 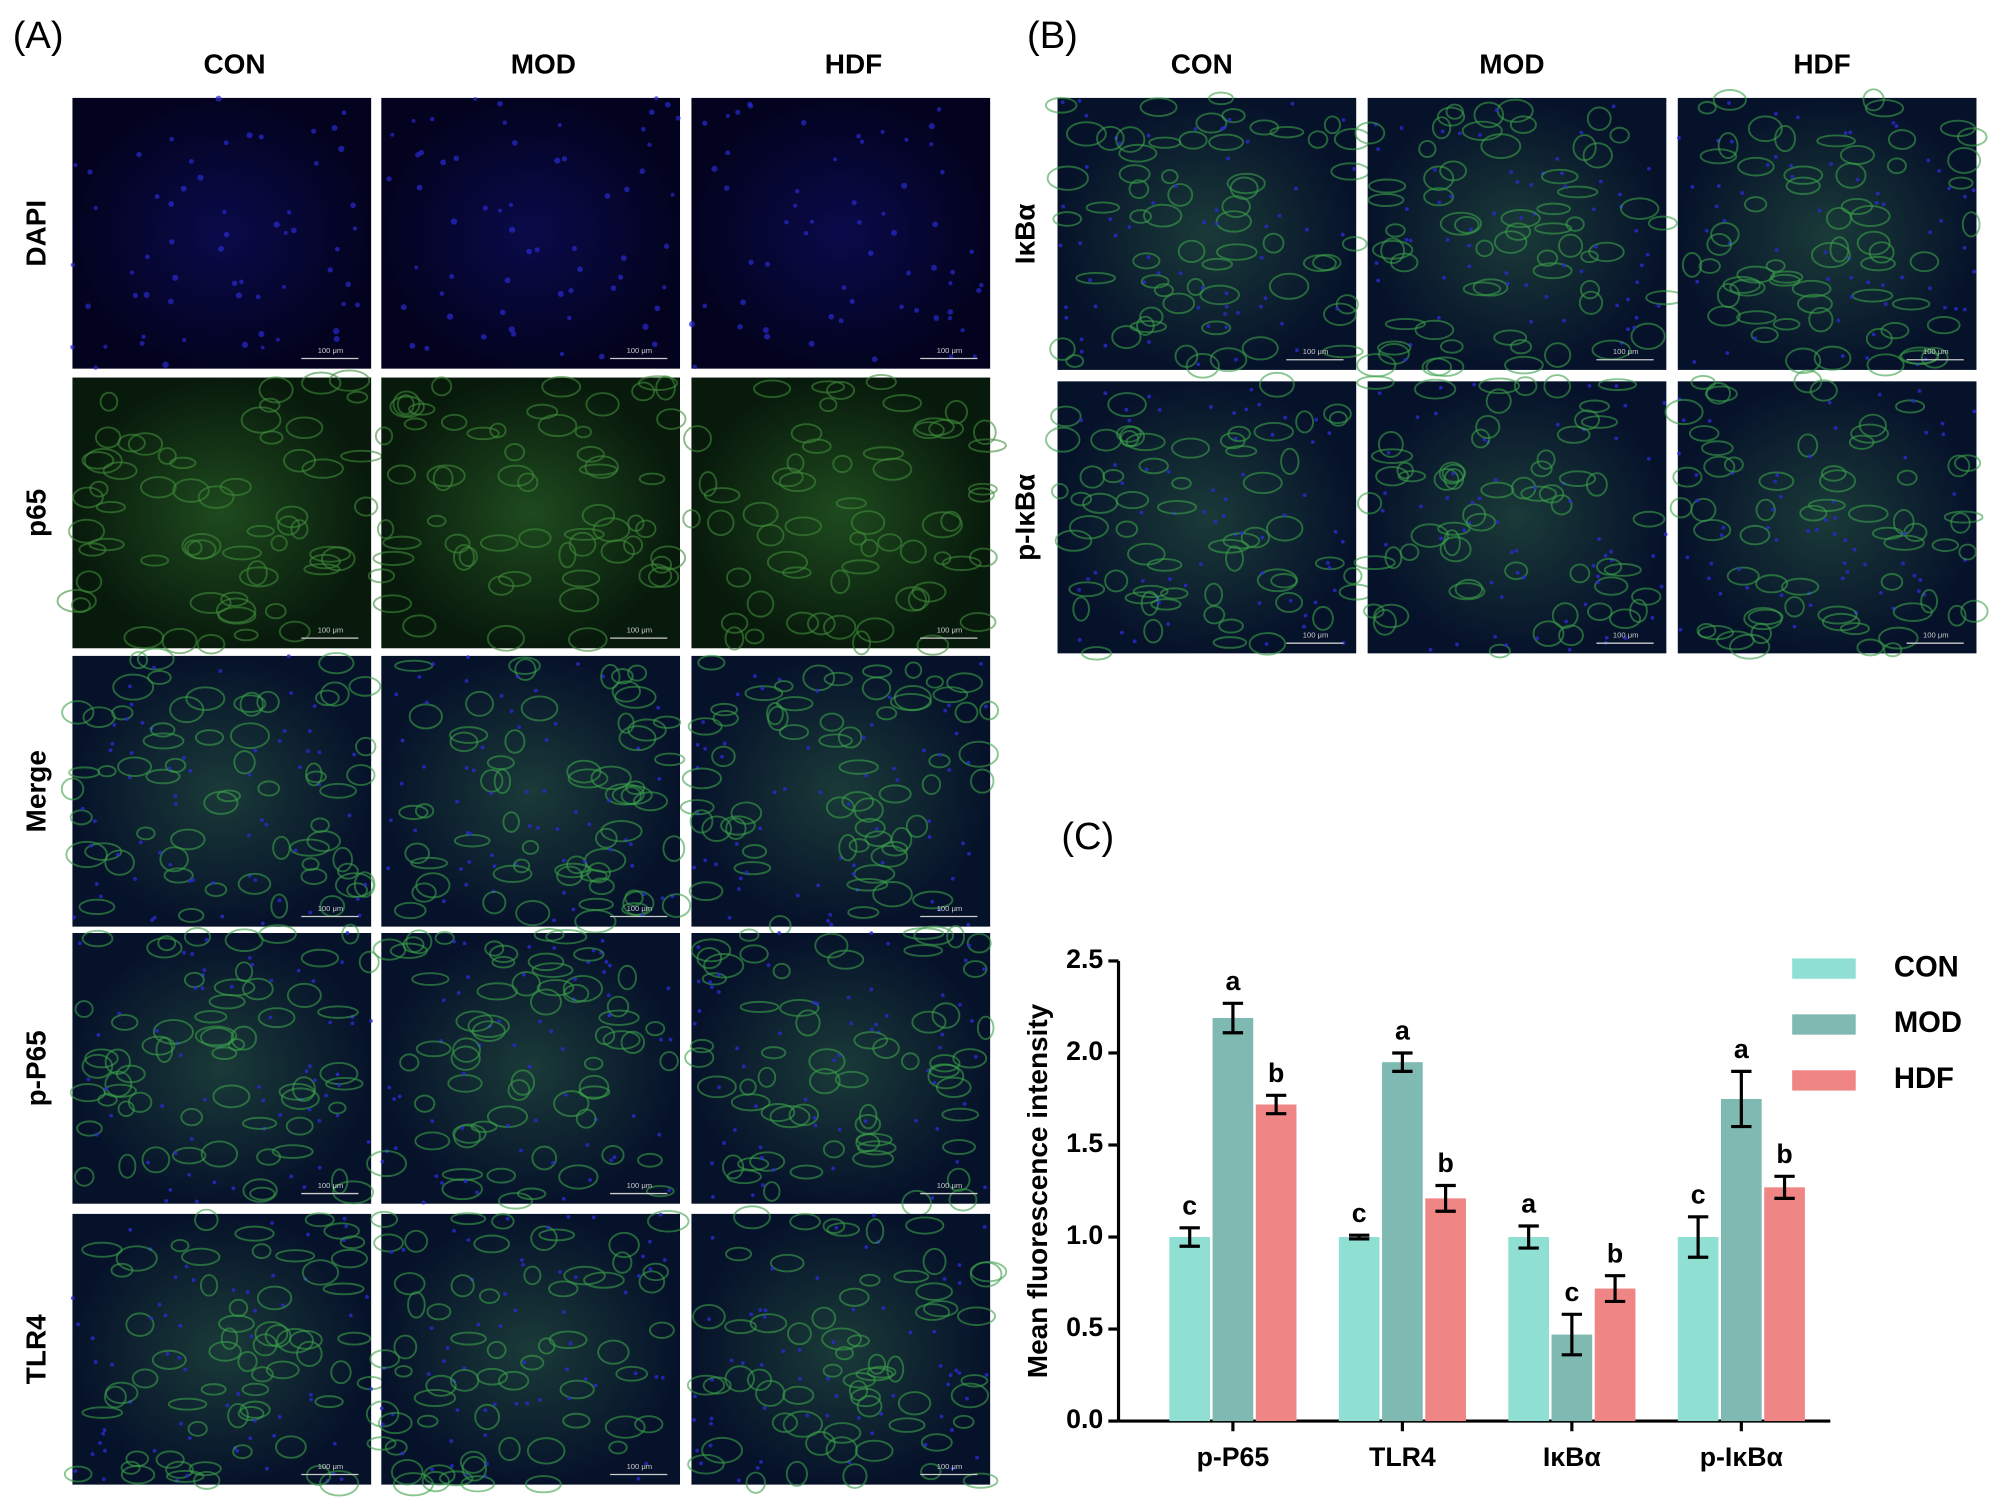 What do you see at coordinates (1824, 1024) in the screenshot?
I see `legend-swatch` at bounding box center [1824, 1024].